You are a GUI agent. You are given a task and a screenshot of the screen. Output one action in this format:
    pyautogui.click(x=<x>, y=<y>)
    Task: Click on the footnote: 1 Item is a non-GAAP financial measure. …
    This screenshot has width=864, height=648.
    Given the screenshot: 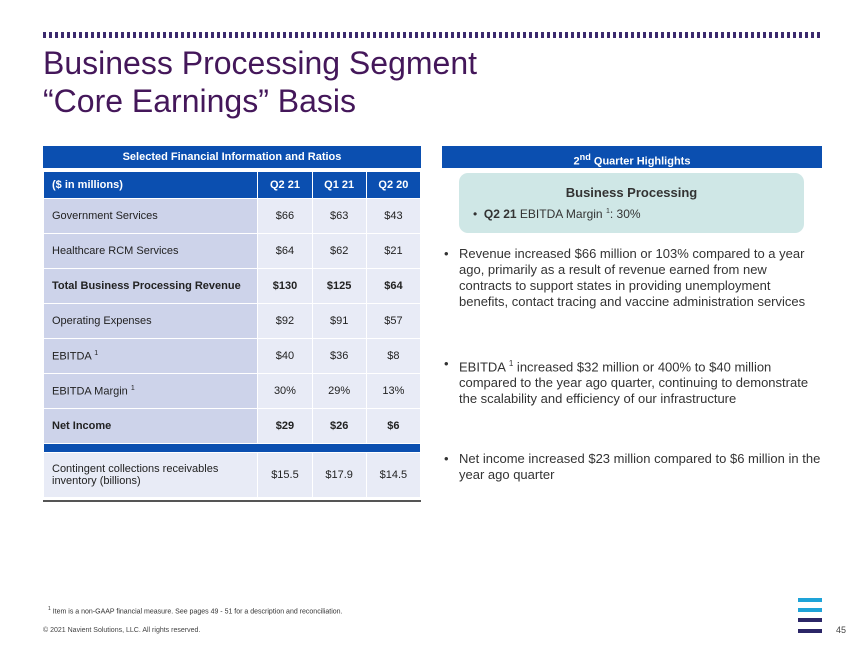 What is the action you would take?
    pyautogui.click(x=195, y=610)
    